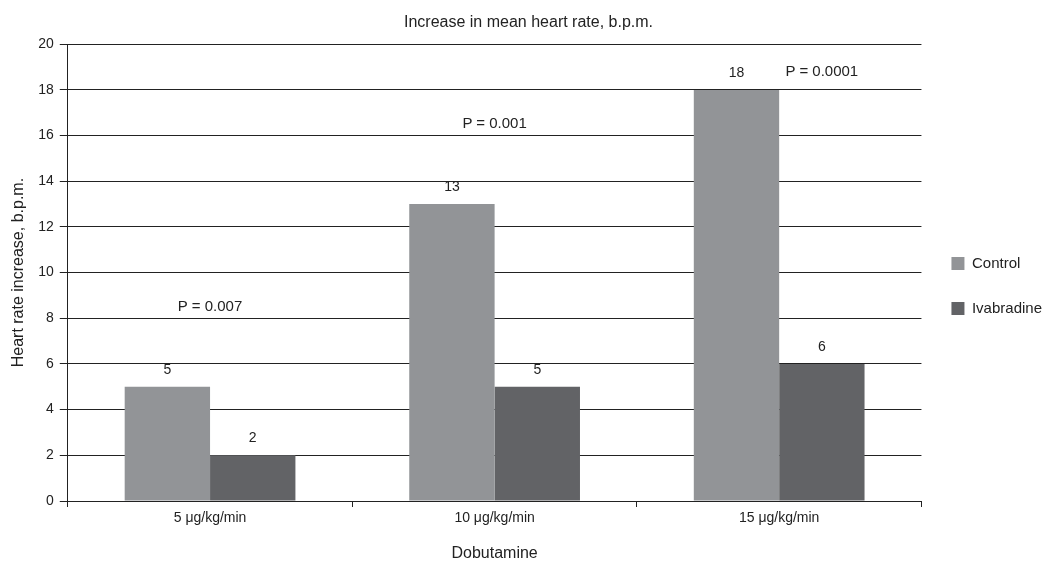  Describe the element at coordinates (46, 88) in the screenshot. I see `y-tick-label: 18` at that location.